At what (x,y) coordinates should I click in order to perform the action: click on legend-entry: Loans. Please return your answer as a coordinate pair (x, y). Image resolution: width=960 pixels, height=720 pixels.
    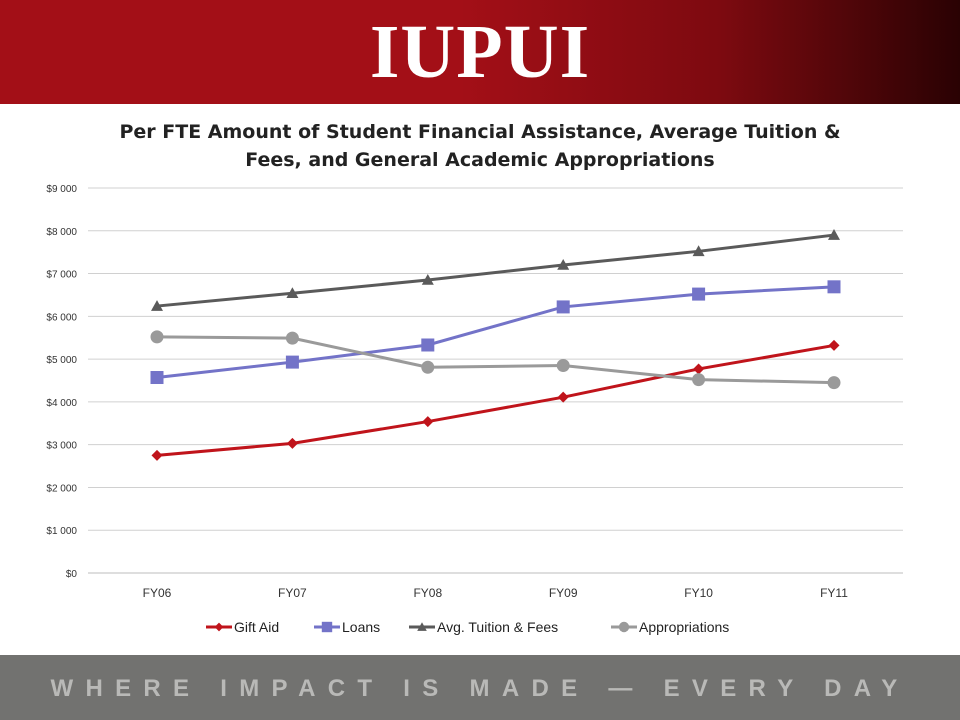
    Looking at the image, I should click on (347, 627).